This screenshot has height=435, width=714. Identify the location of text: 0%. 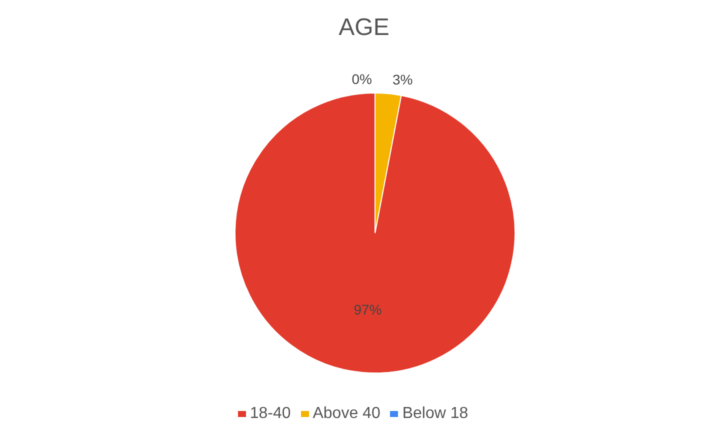
(362, 79).